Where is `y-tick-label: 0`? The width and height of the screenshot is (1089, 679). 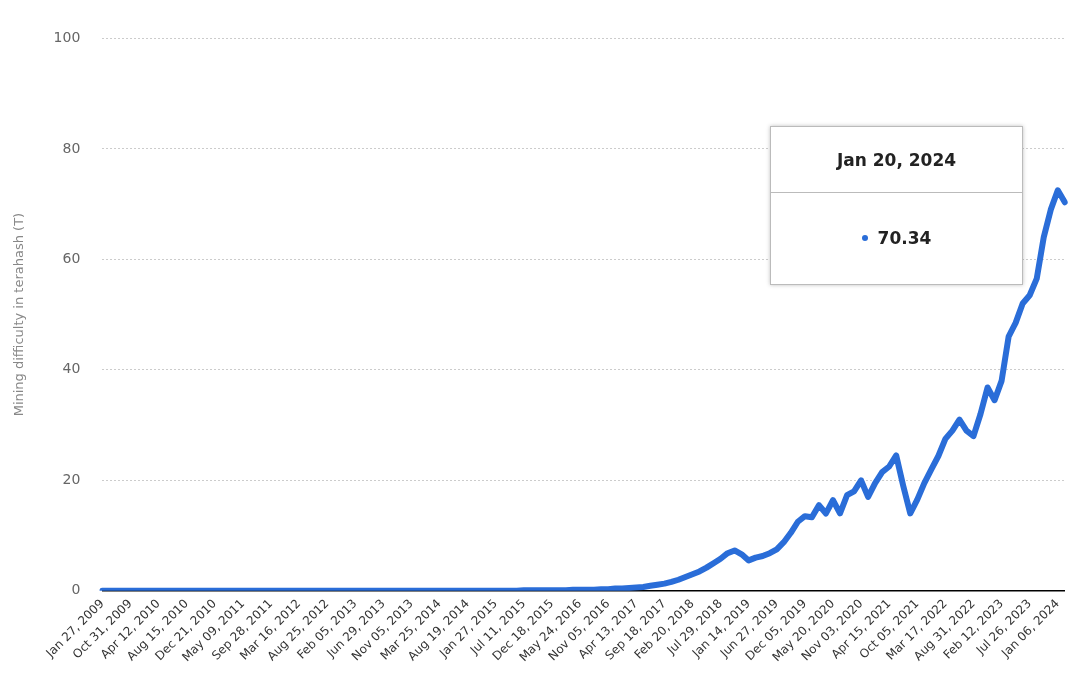 y-tick-label: 0 is located at coordinates (76, 589).